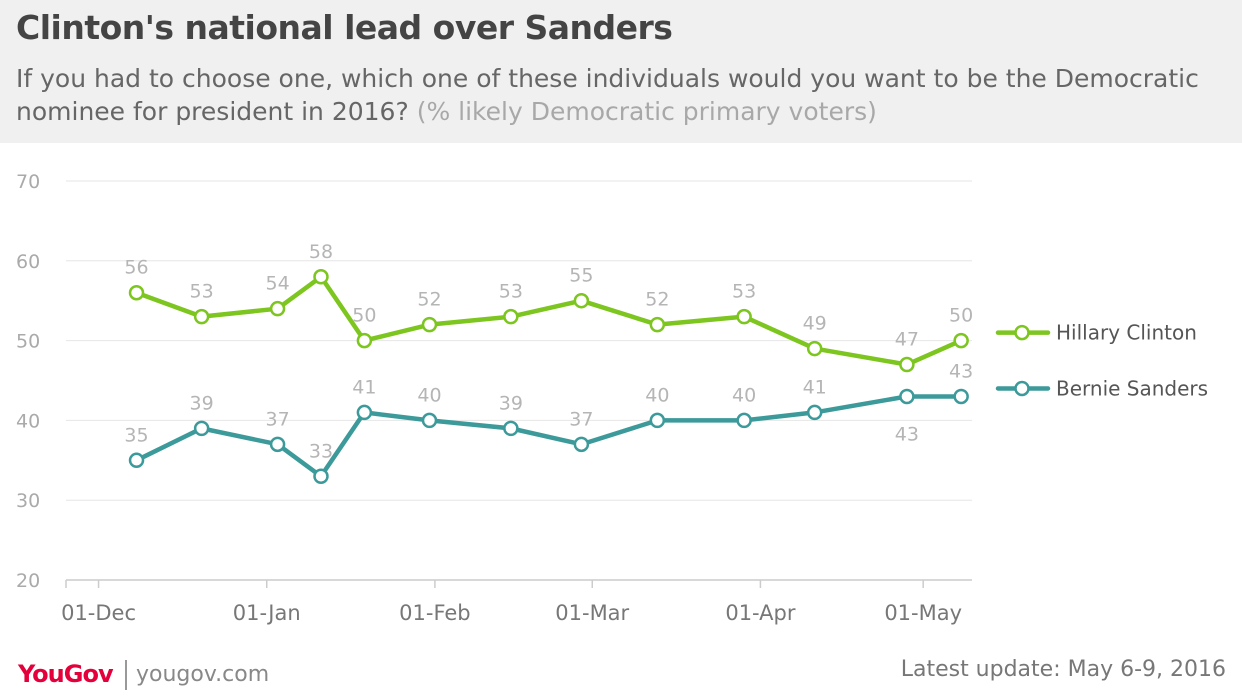  Describe the element at coordinates (203, 674) in the screenshot. I see `website-link: yougov.com` at that location.